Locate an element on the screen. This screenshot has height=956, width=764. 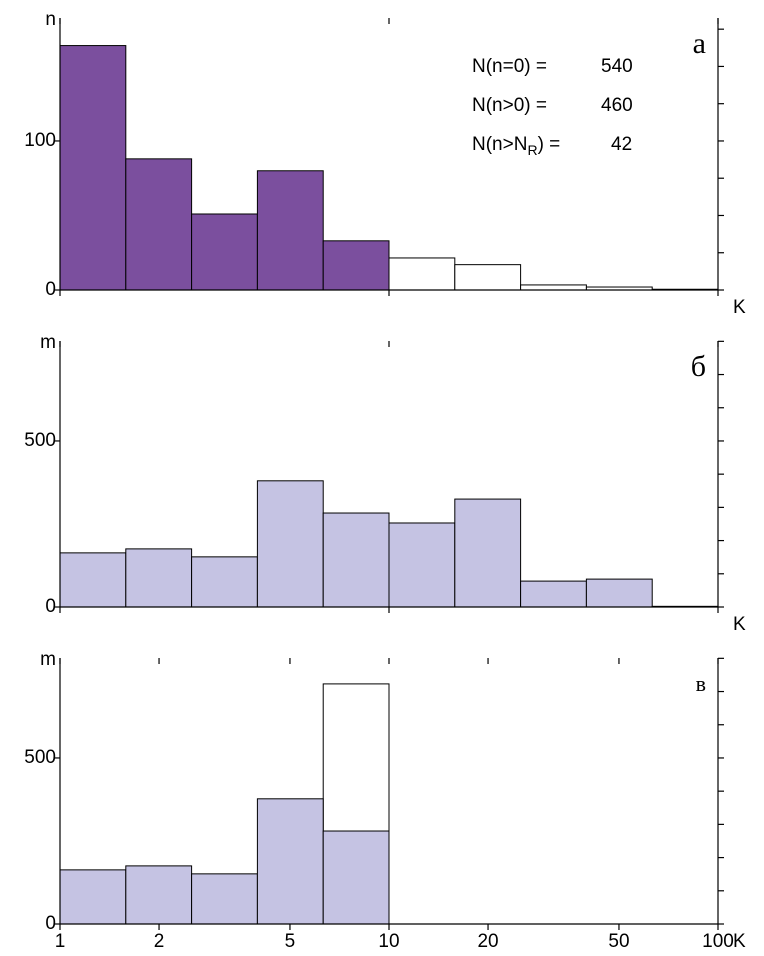
panel-label: б is located at coordinates (698, 366).